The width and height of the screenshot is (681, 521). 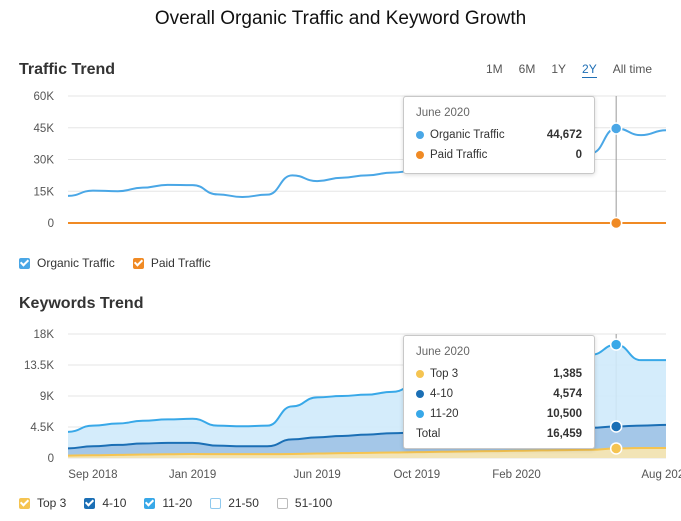 I want to click on legend-label: Organic Traffic, so click(x=76, y=263).